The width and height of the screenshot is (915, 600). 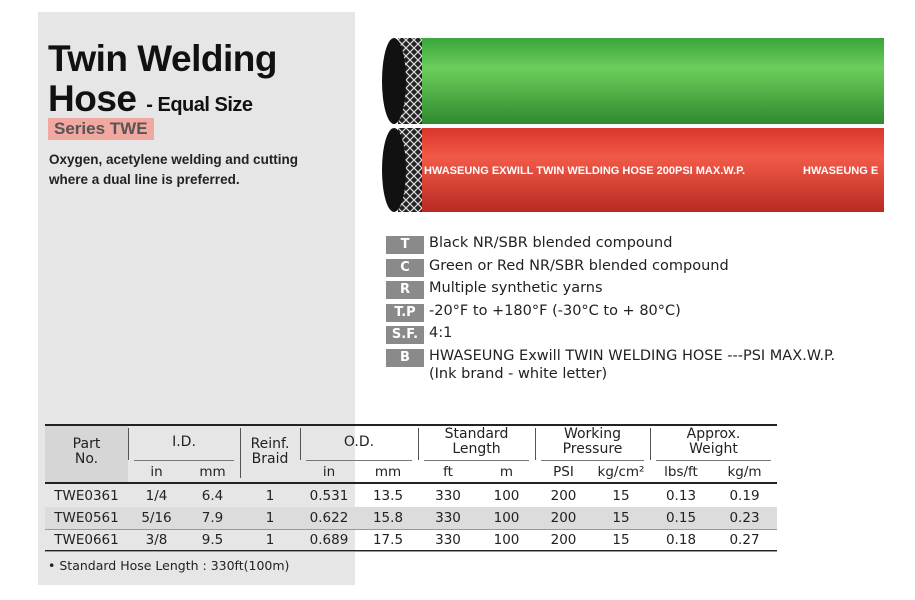 I want to click on subtitle: - Equal Size, so click(x=199, y=105).